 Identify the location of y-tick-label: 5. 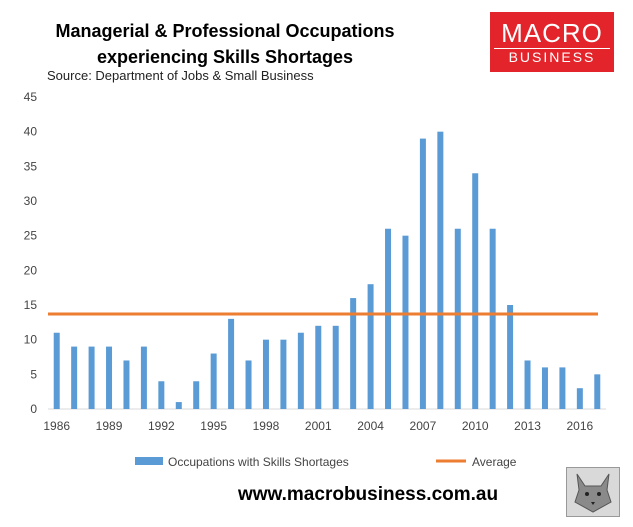
(33, 374).